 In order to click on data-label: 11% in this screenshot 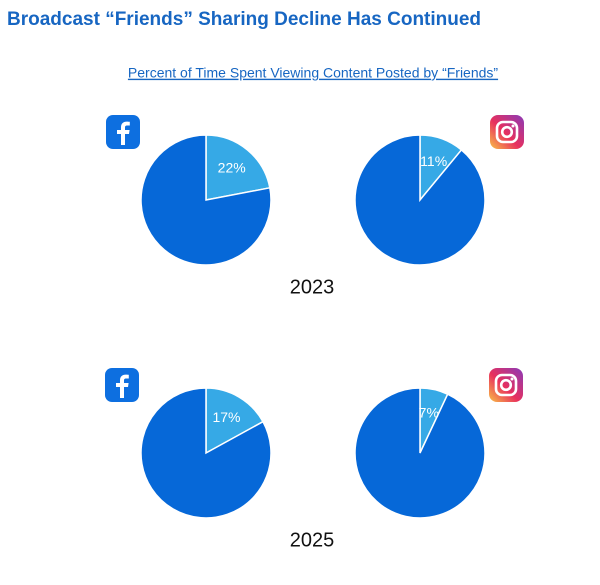, I will do `click(433, 161)`.